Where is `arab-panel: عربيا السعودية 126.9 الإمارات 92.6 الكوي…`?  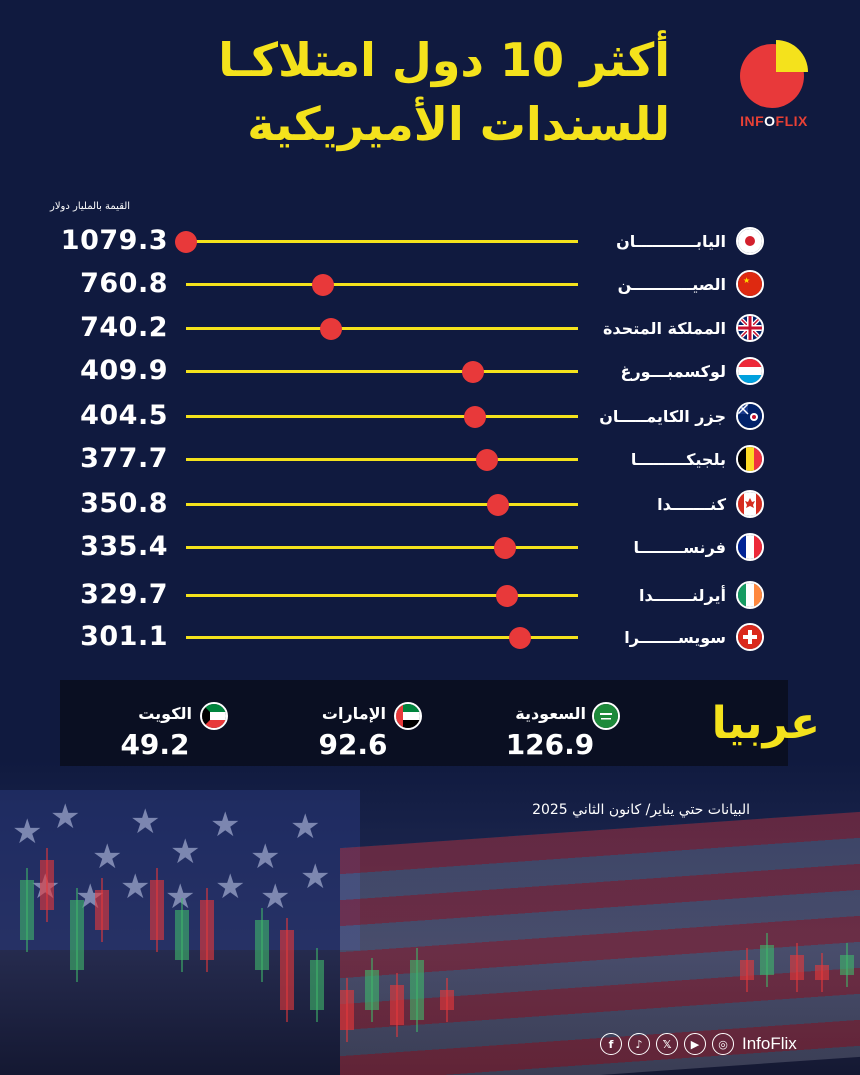 arab-panel: عربيا السعودية 126.9 الإمارات 92.6 الكوي… is located at coordinates (440, 723).